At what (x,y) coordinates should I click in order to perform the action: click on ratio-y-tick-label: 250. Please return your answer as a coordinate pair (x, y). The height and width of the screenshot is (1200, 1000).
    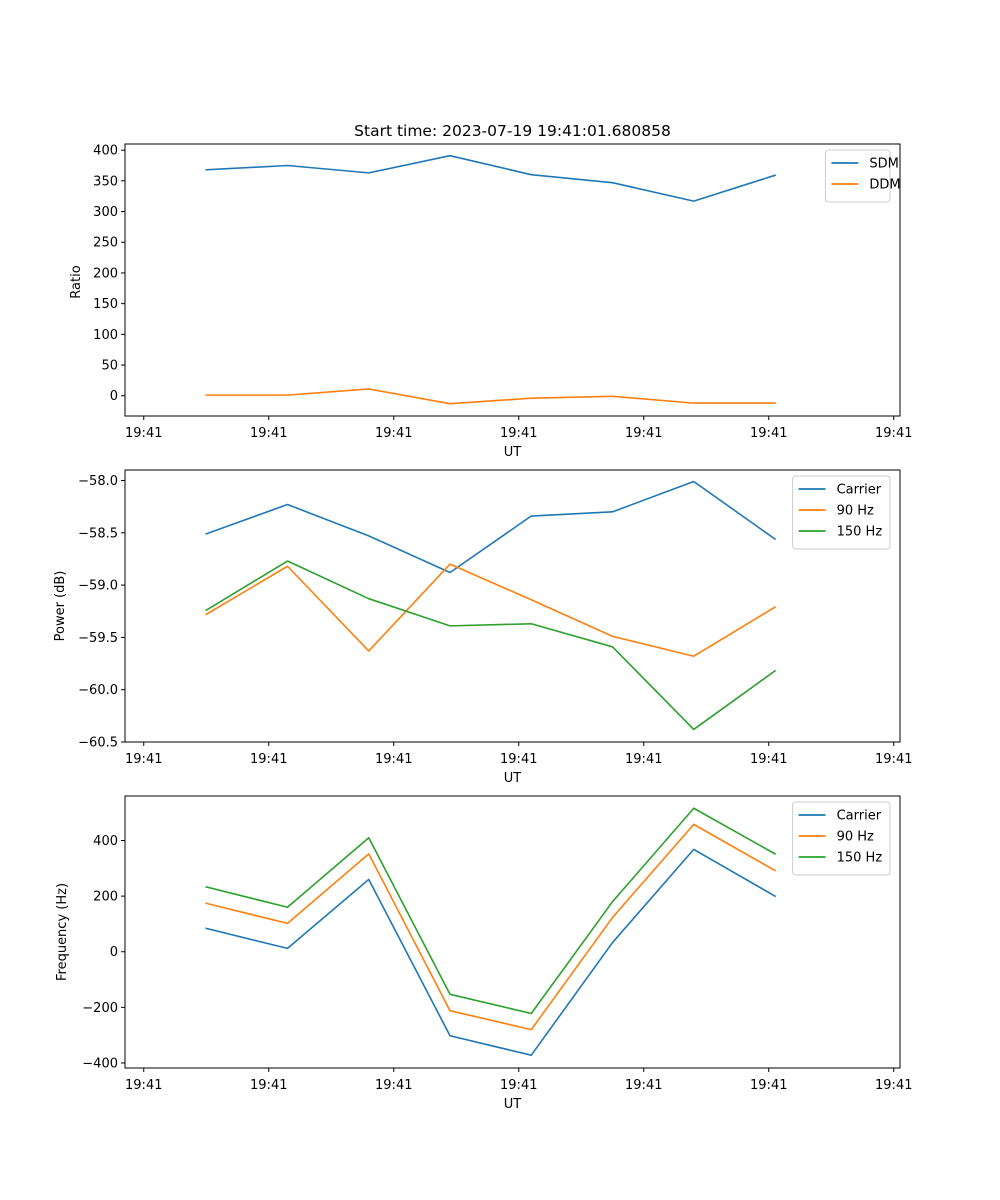
    Looking at the image, I should click on (105, 243).